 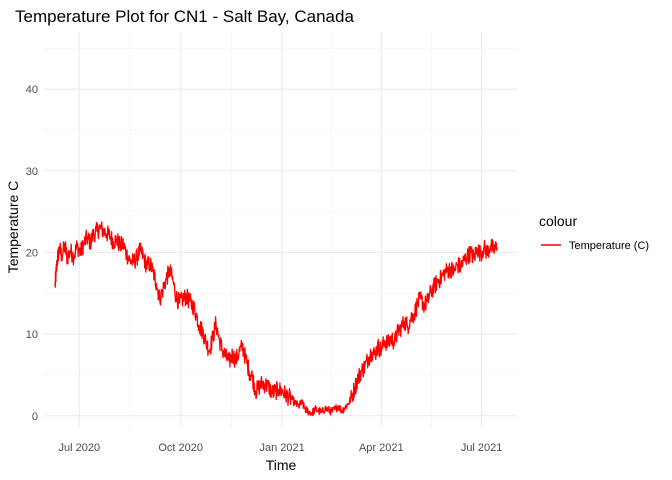 What do you see at coordinates (594, 232) in the screenshot?
I see `legend: colour Temperature (C)` at bounding box center [594, 232].